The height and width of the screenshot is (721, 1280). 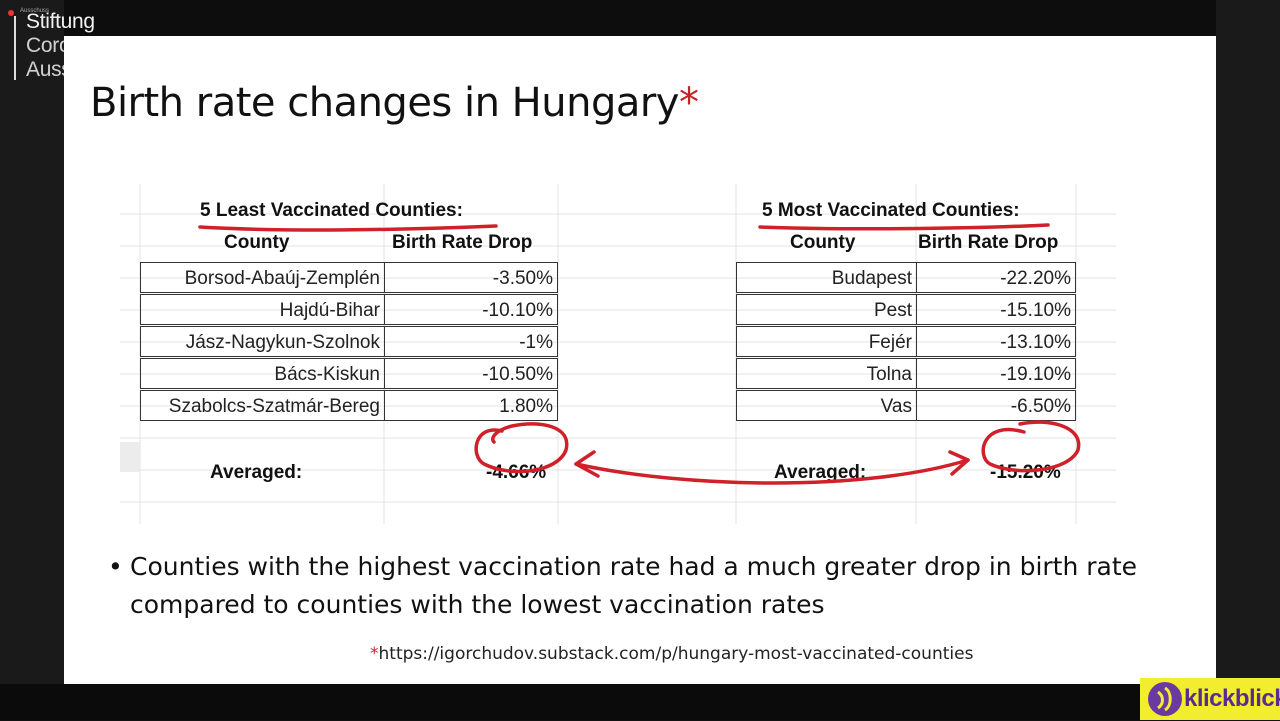 I want to click on most-avg-label: Averaged:, so click(x=820, y=472).